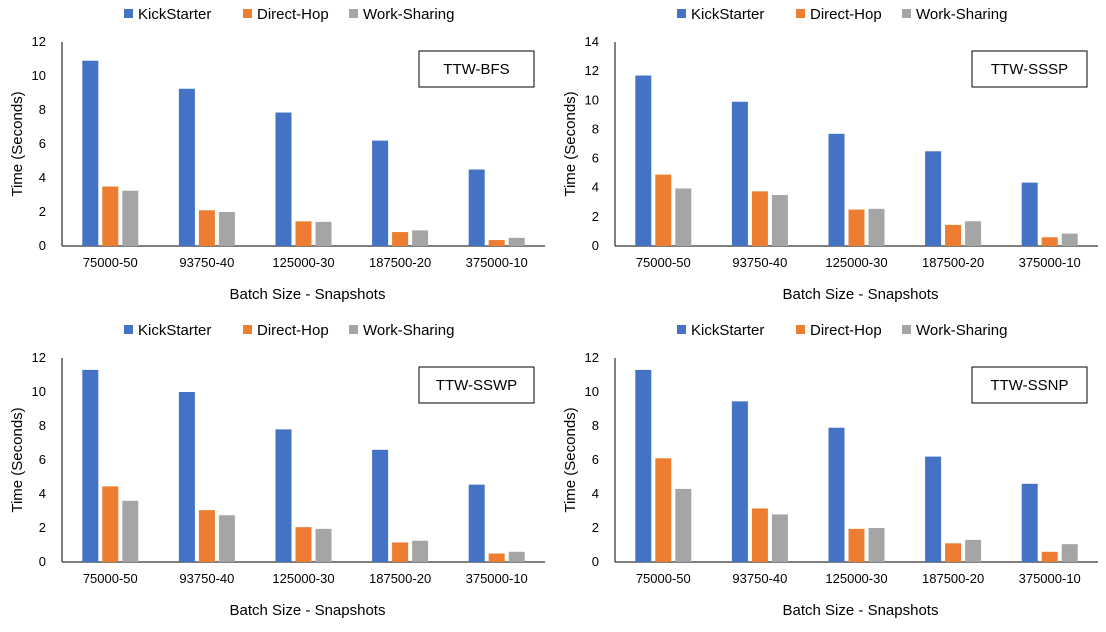  I want to click on panel-label: TTW-SSSP, so click(1029, 69).